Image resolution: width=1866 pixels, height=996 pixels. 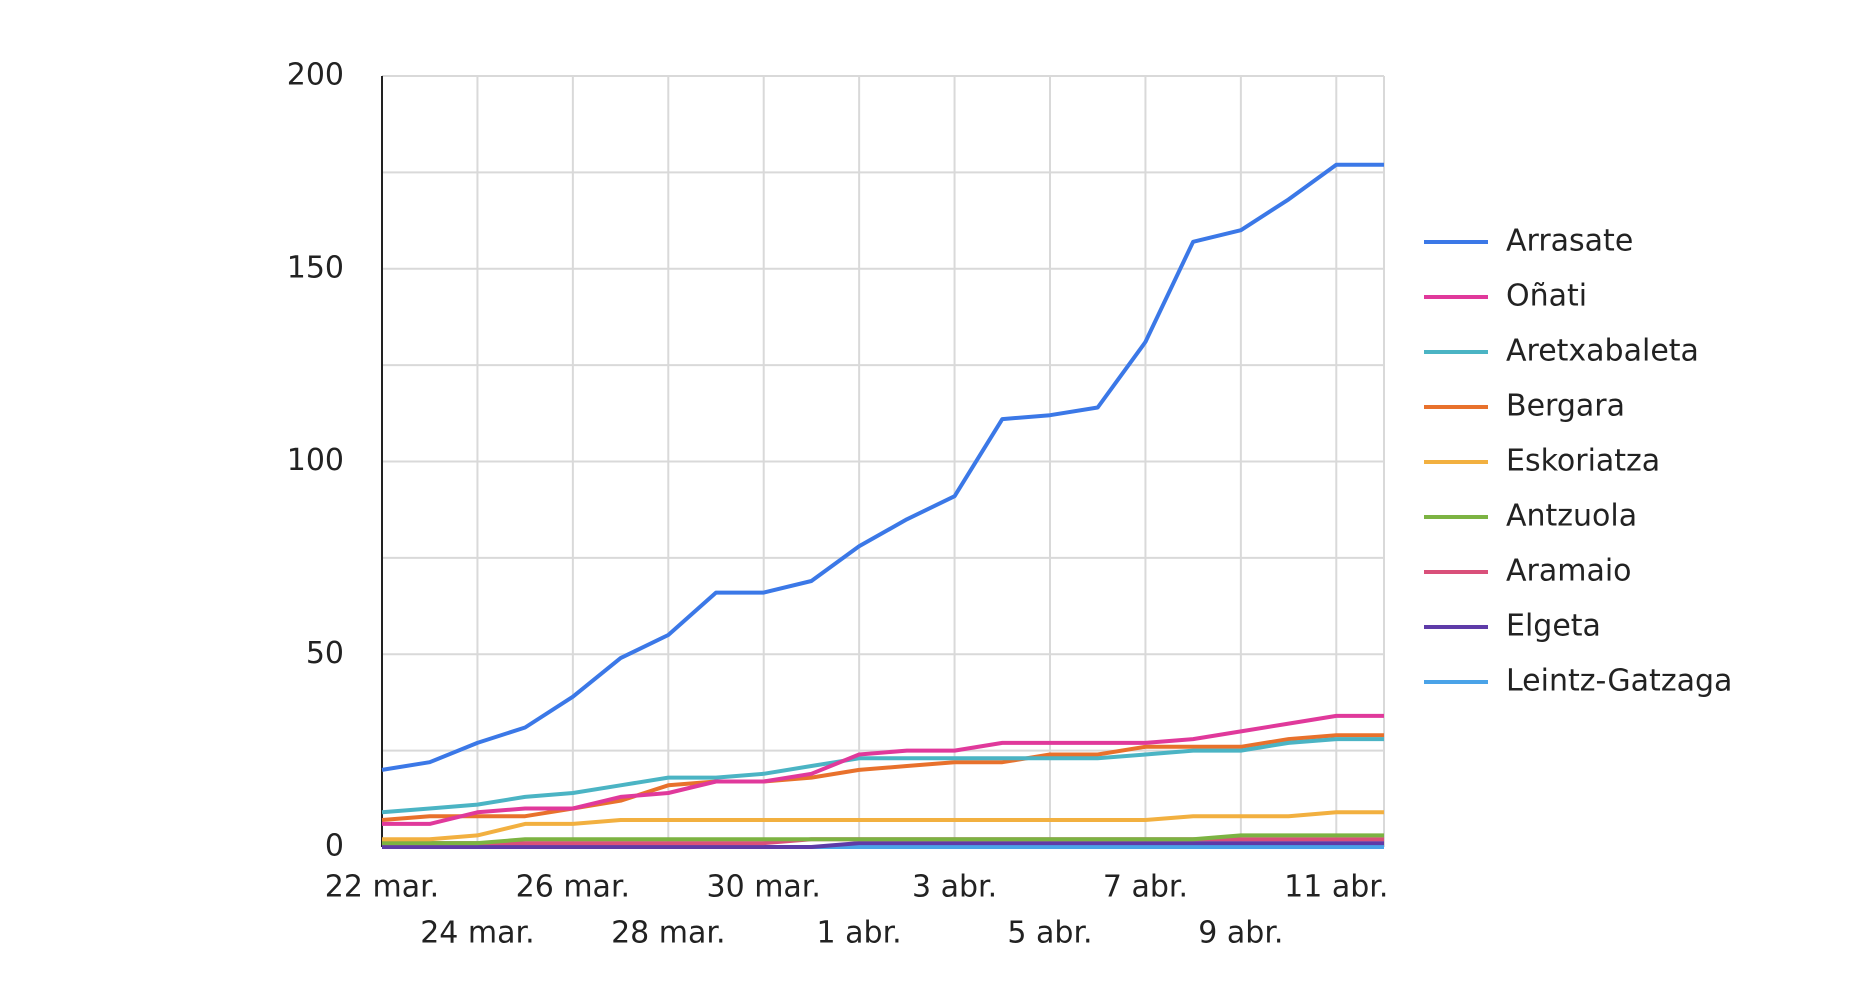 I want to click on legend-label: Oñati, so click(x=1546, y=296).